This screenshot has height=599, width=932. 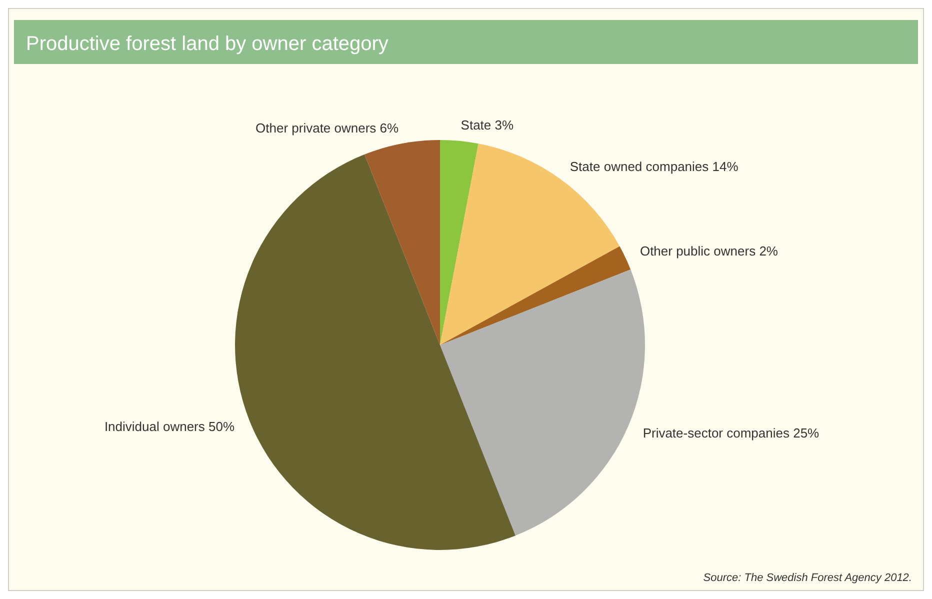 I want to click on data-label: 25%, so click(x=806, y=432).